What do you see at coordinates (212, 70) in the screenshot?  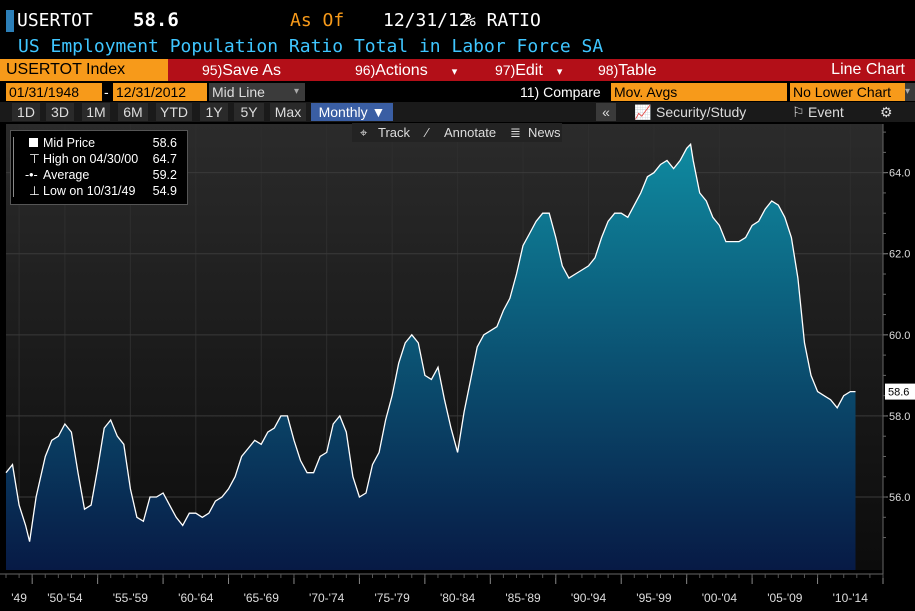 I see `menu-number: 95)` at bounding box center [212, 70].